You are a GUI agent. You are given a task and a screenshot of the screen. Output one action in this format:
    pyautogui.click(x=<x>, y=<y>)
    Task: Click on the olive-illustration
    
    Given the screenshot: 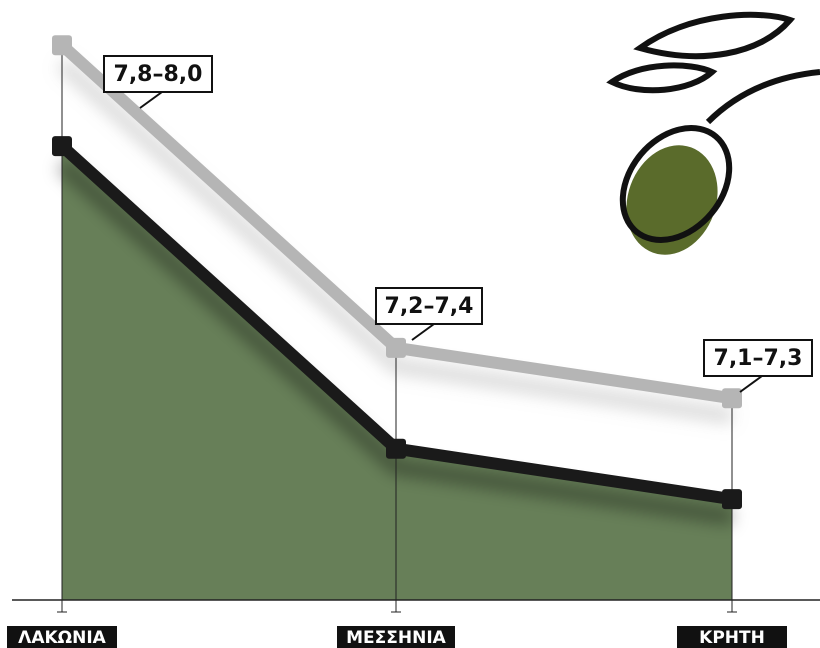 What is the action you would take?
    pyautogui.click(x=713, y=133)
    